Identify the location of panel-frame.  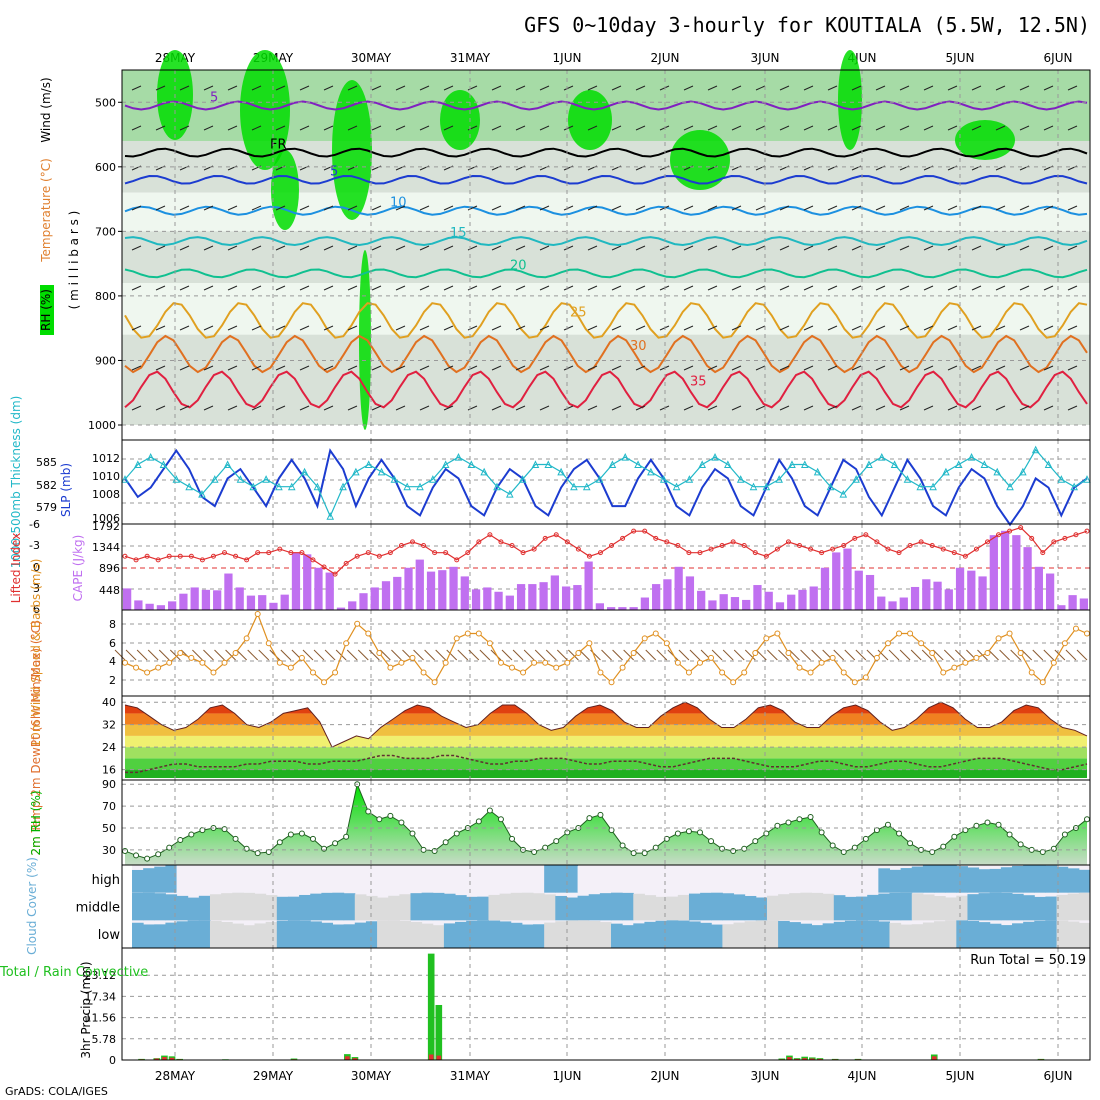
(606, 1004).